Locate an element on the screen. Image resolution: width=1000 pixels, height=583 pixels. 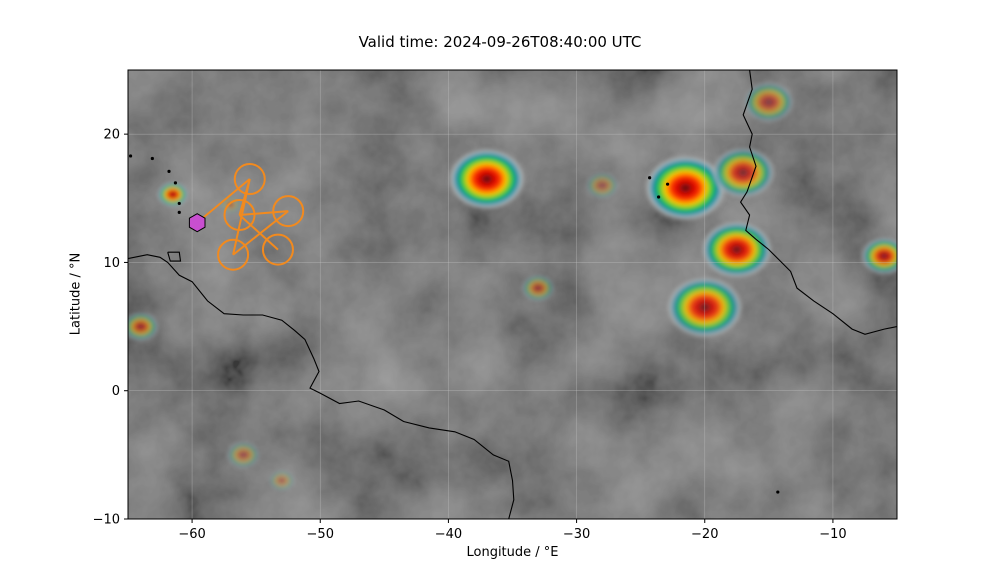
x-tick-label: −10 is located at coordinates (832, 534).